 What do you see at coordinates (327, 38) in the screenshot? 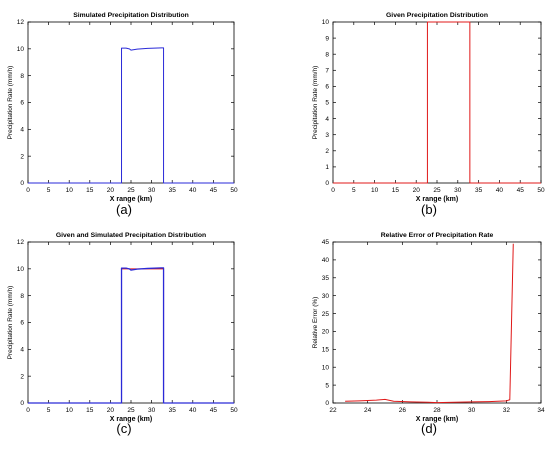
I see `y-tick-label: 9` at bounding box center [327, 38].